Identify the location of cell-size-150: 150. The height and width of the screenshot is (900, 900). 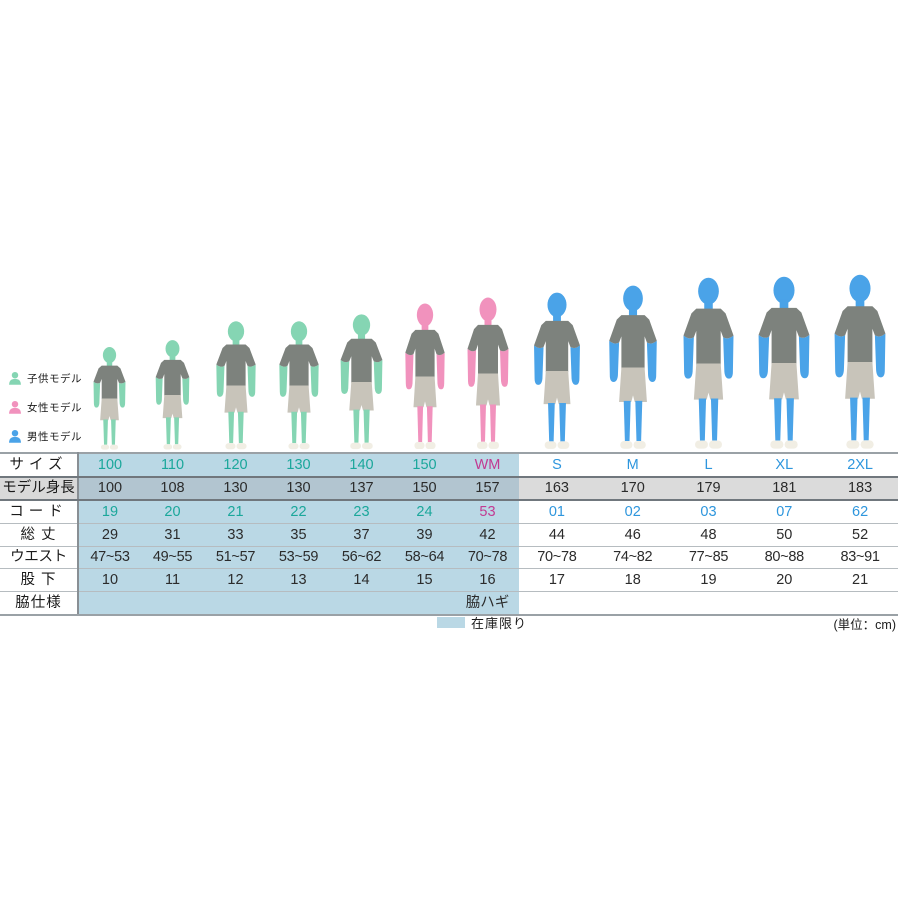
(424, 465).